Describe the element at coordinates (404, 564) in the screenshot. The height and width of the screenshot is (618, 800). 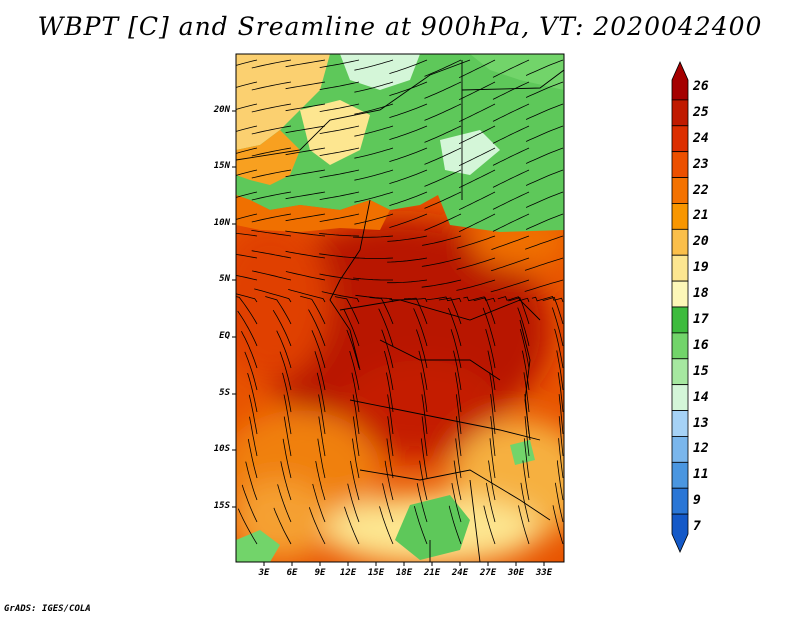
I see `x-tick-marks` at that location.